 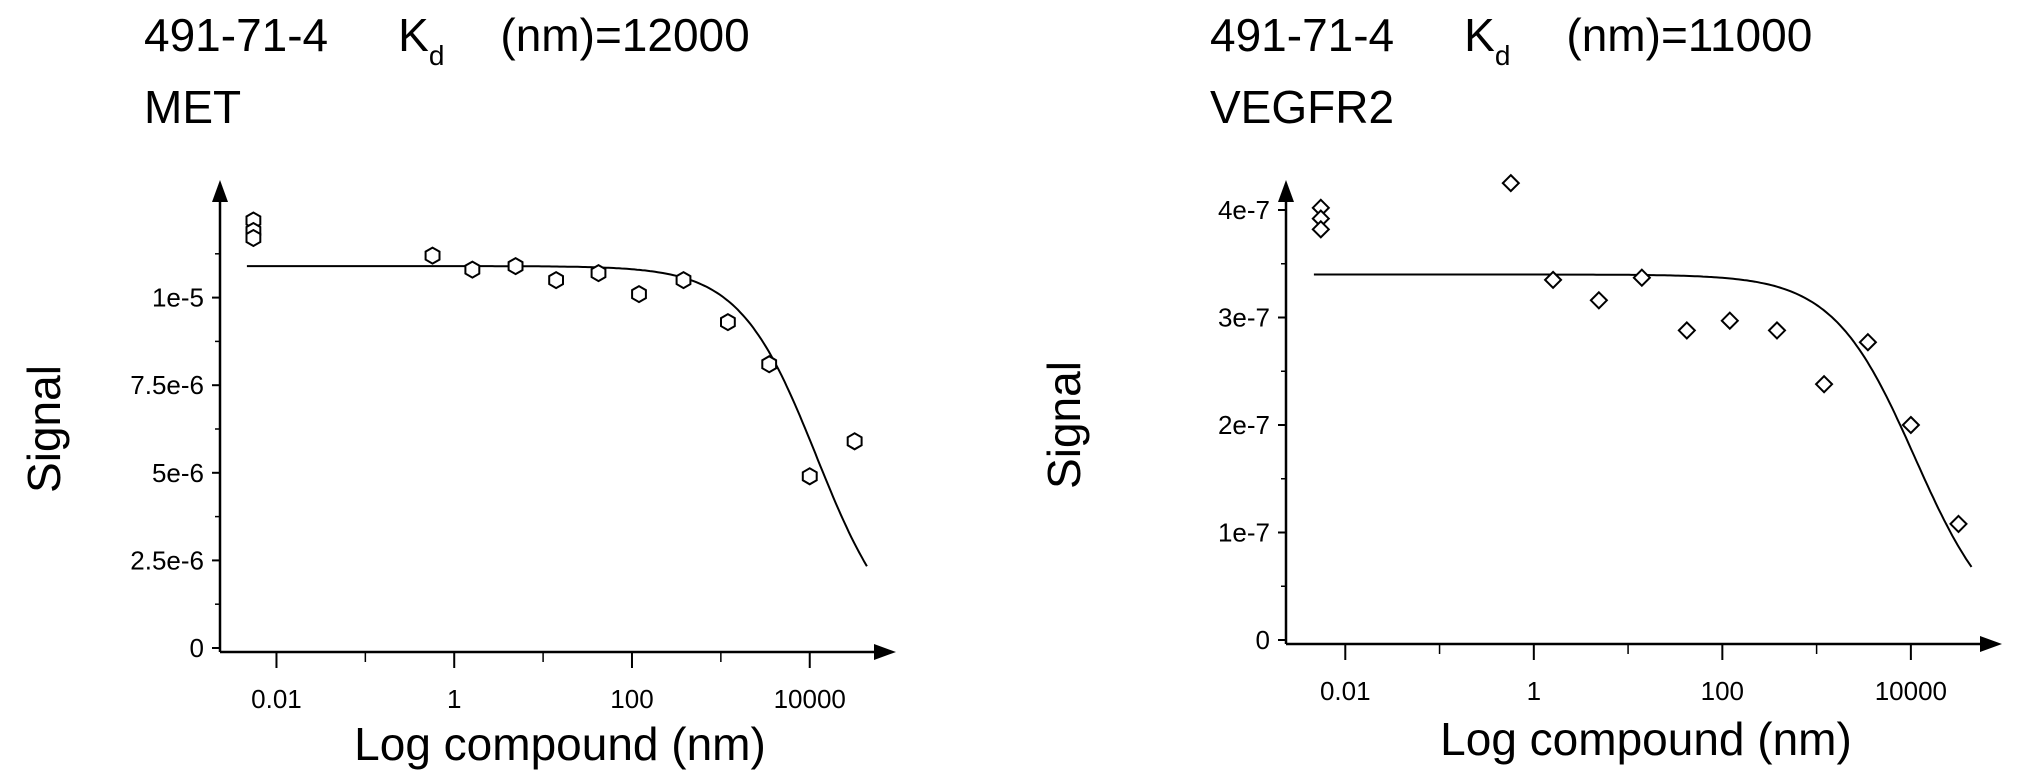 I want to click on chart-target: VEGFR2, so click(x=1302, y=107).